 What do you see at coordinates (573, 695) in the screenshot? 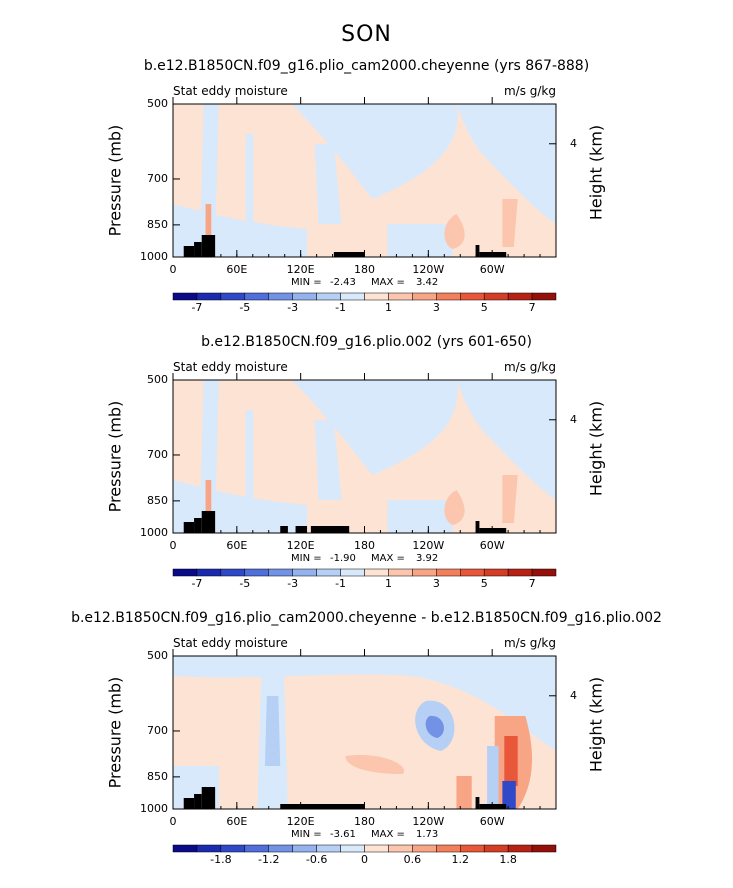
I see `height-tick-label: 4` at bounding box center [573, 695].